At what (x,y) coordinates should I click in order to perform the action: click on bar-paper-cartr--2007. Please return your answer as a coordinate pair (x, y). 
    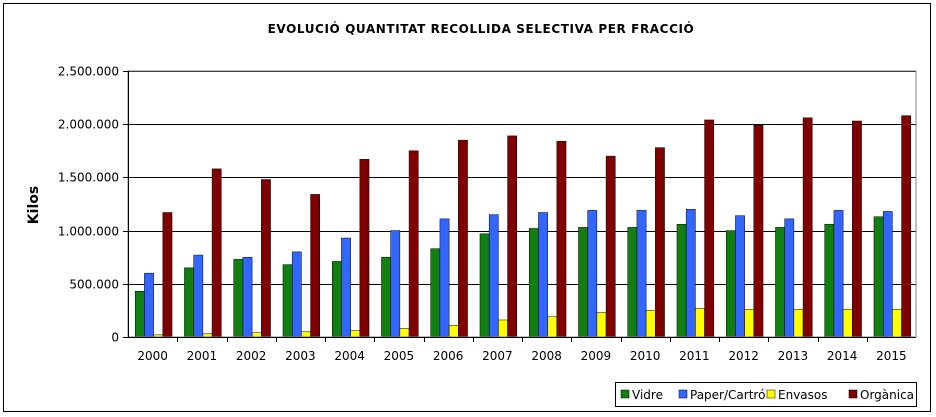
    Looking at the image, I should click on (493, 276).